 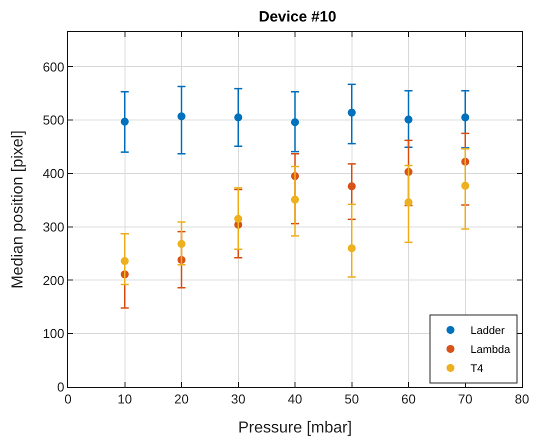 I want to click on x-axis-title: Pressure [mbar], so click(x=295, y=427).